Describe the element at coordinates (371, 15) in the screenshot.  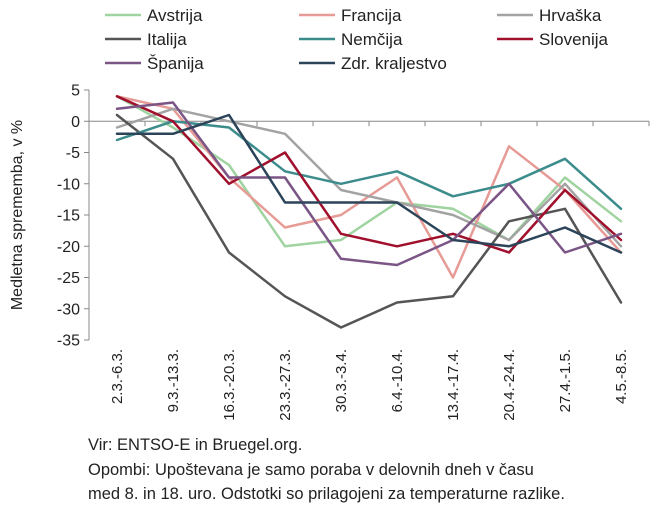
I see `legend-label: Francija` at that location.